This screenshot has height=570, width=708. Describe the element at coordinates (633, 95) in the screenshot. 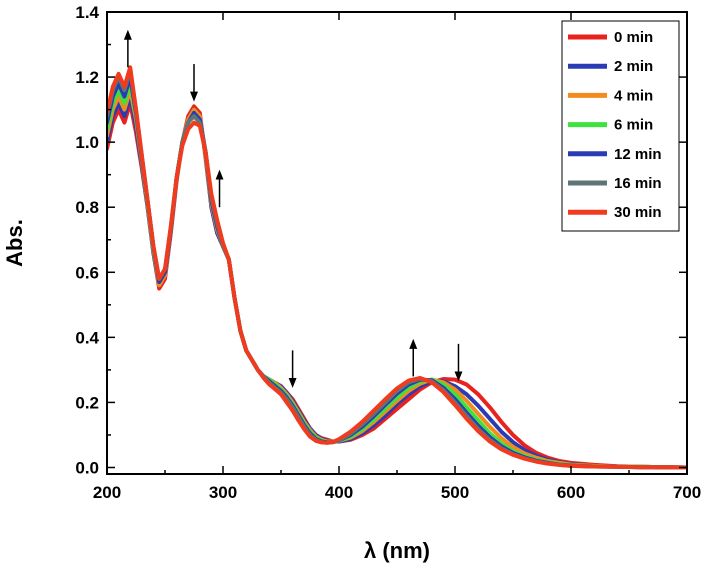

I see `legend-label-2: 4 min` at that location.